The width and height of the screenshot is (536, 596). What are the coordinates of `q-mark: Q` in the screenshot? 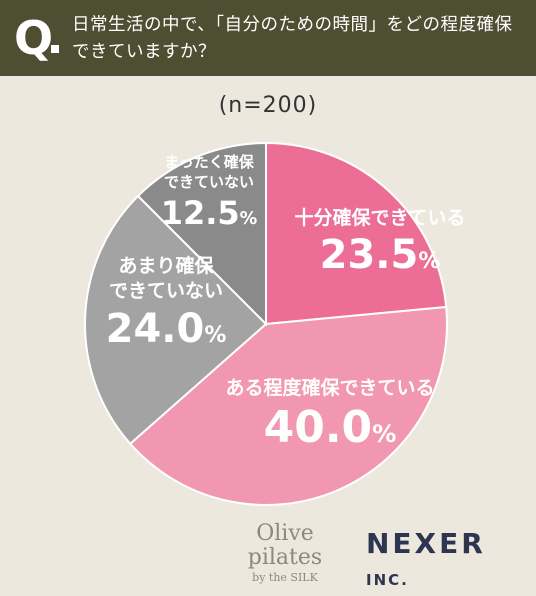 It's located at (34, 38).